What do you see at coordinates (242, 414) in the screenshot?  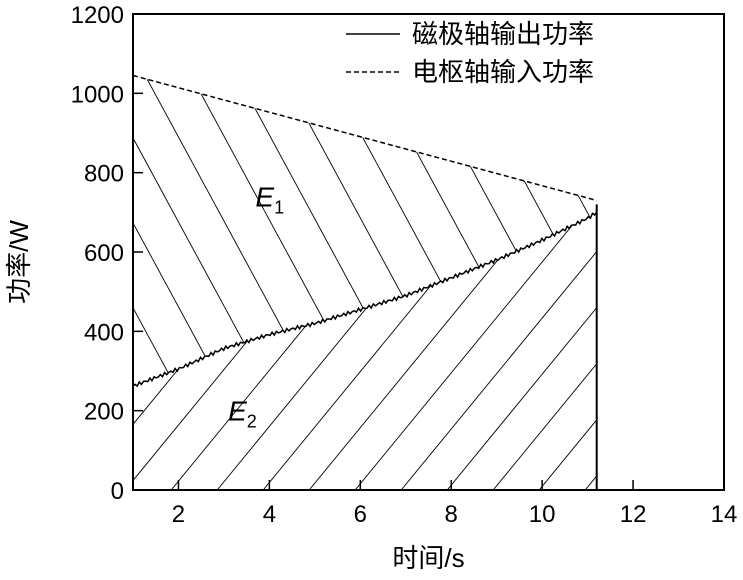 I see `region-label: E2` at bounding box center [242, 414].